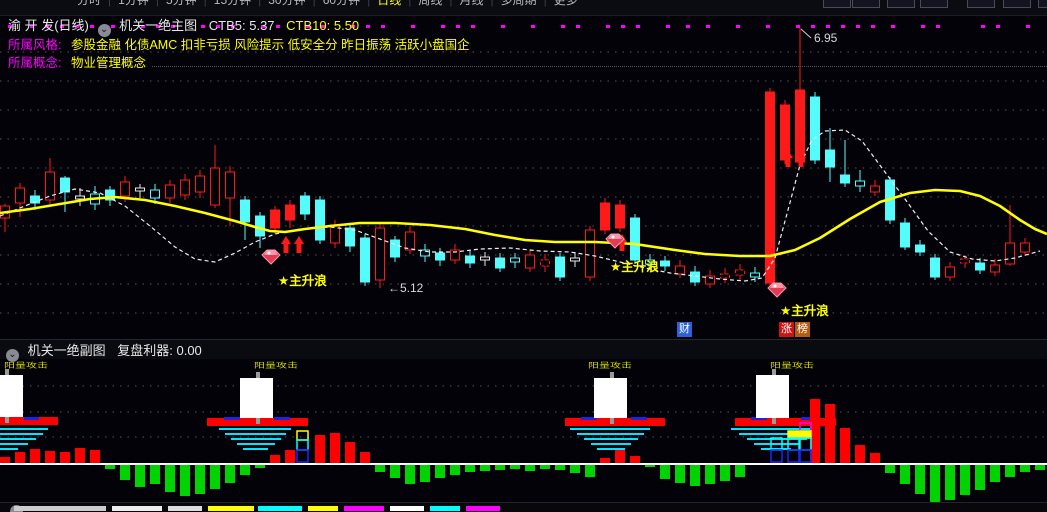  I want to click on signal-platform-blue, so click(809, 418).